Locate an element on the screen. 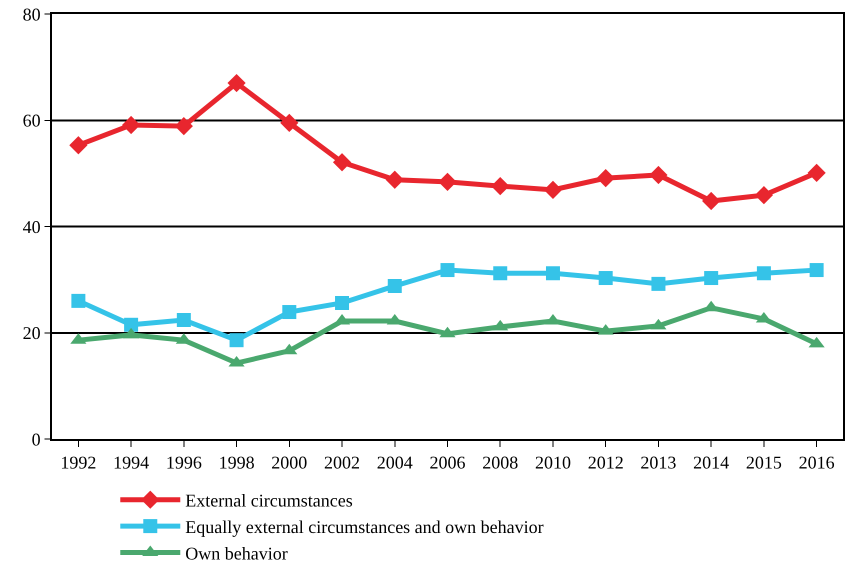 This screenshot has width=846, height=582. x-tick-label: 2016 is located at coordinates (816, 462).